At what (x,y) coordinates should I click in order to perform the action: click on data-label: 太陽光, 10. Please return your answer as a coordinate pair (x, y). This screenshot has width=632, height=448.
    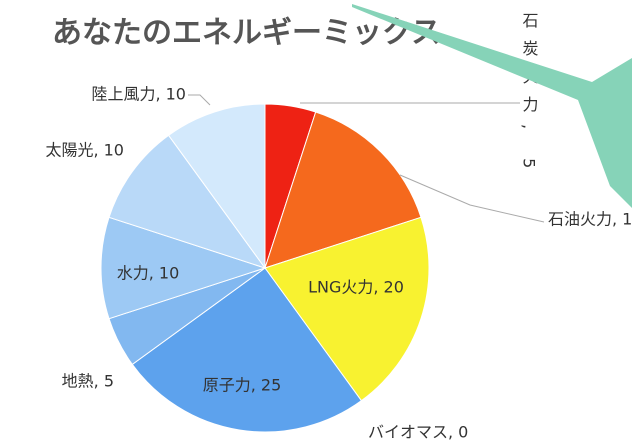
    Looking at the image, I should click on (84, 150).